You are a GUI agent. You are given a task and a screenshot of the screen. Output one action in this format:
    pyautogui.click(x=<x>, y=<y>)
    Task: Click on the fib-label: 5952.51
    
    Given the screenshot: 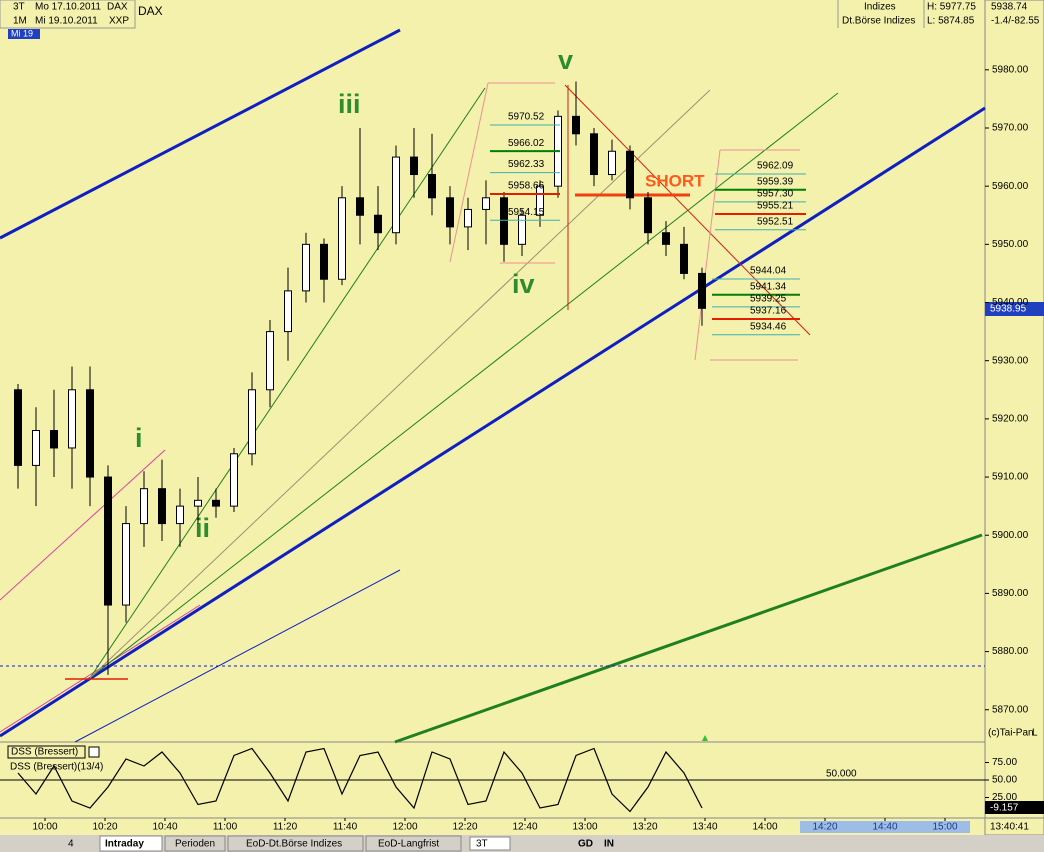 What is the action you would take?
    pyautogui.click(x=775, y=221)
    